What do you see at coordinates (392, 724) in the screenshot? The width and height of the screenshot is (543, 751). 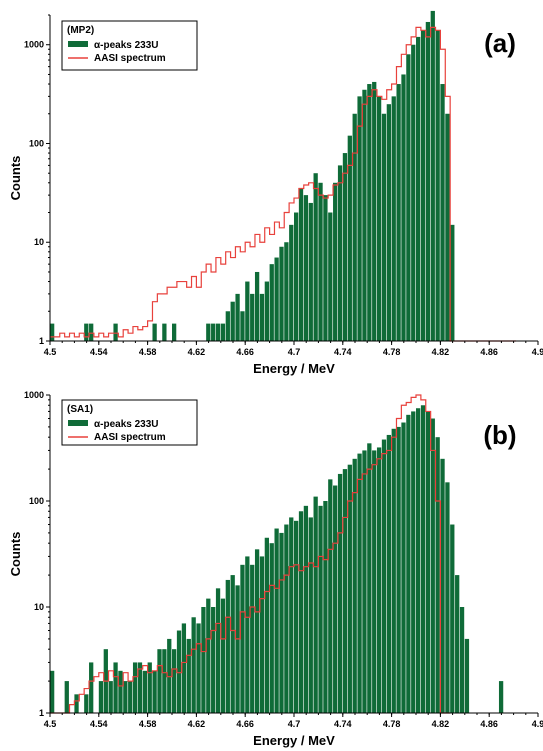 I see `x-tick-label: 4.78` at bounding box center [392, 724].